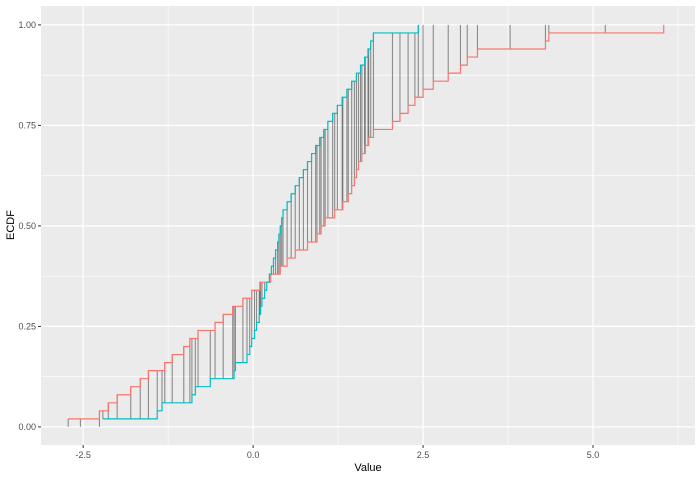 The width and height of the screenshot is (700, 480). Describe the element at coordinates (423, 455) in the screenshot. I see `x-tick-label: 2.5` at that location.